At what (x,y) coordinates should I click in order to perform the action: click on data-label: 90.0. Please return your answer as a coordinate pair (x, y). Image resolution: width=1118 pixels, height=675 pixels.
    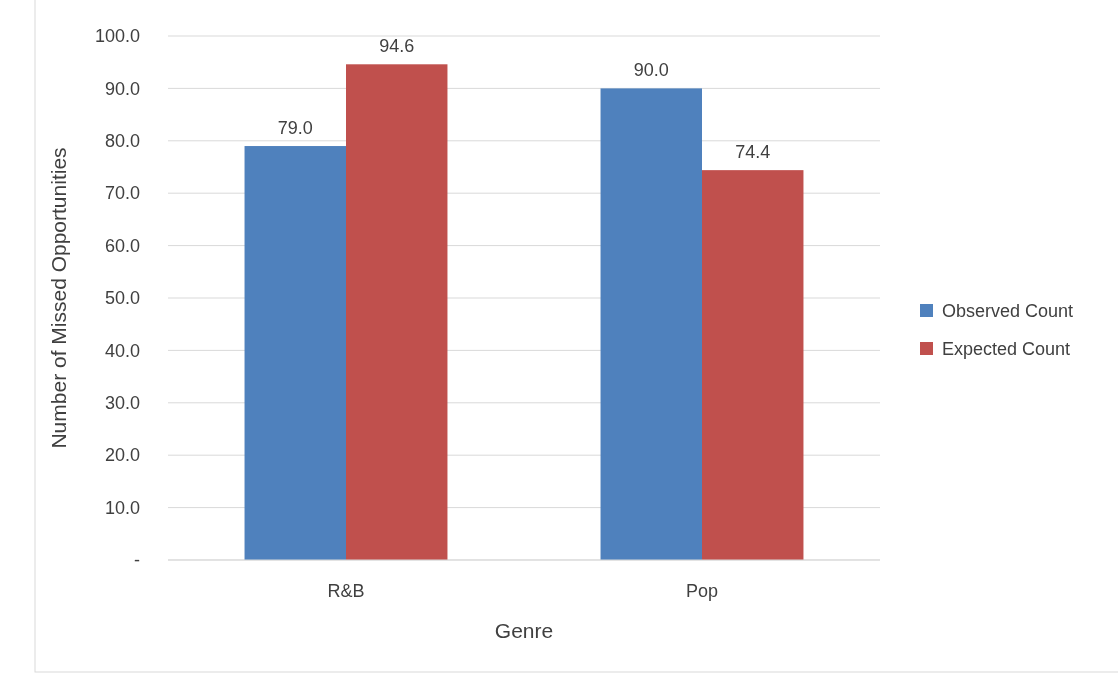
    Looking at the image, I should click on (651, 70).